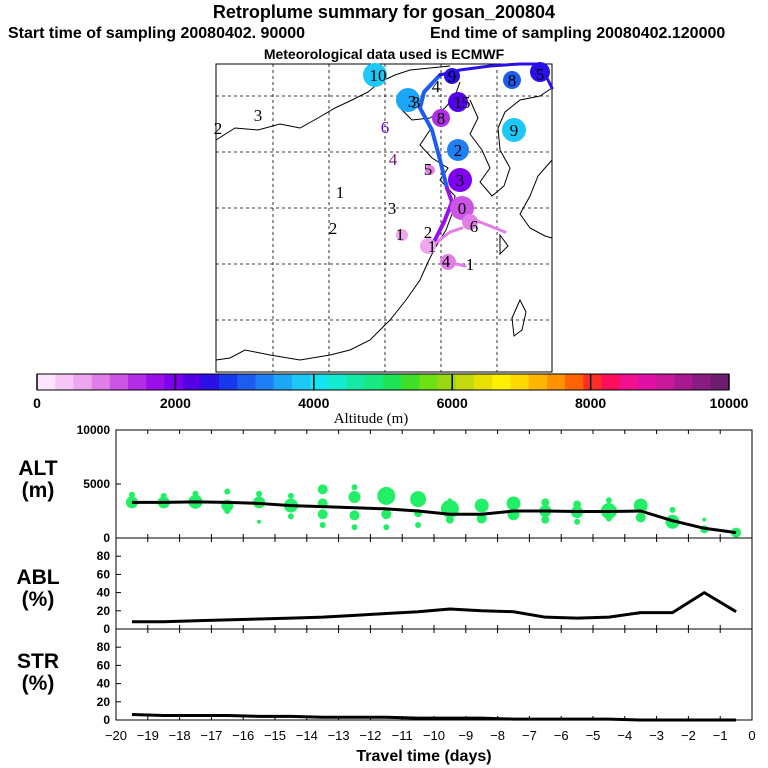  I want to click on chart-title: Retroplume summary for gosan_200804, so click(384, 12).